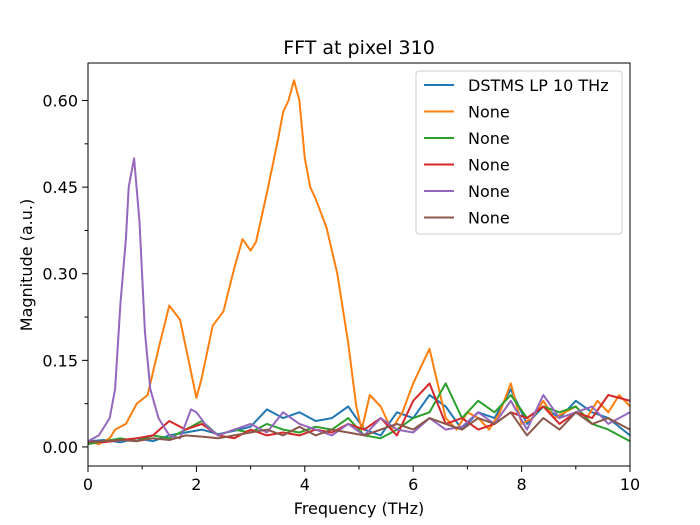  Describe the element at coordinates (305, 484) in the screenshot. I see `x-tick-label: 4` at that location.